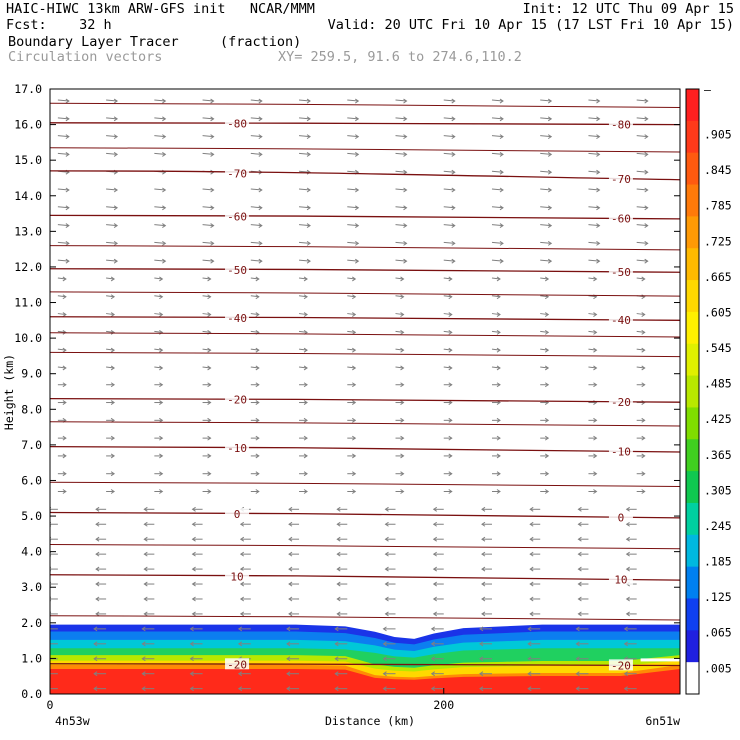 This screenshot has height=740, width=740. Describe the element at coordinates (365, 515) in the screenshot. I see `contour-line-labeled` at that location.